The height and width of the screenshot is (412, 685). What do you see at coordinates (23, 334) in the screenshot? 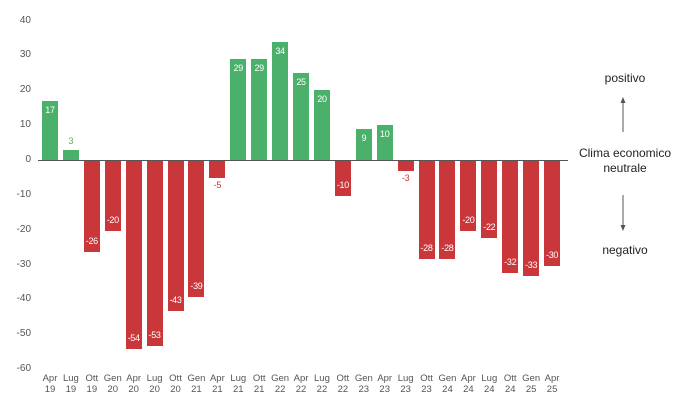
I see `y-tick-label: -50` at bounding box center [23, 334].